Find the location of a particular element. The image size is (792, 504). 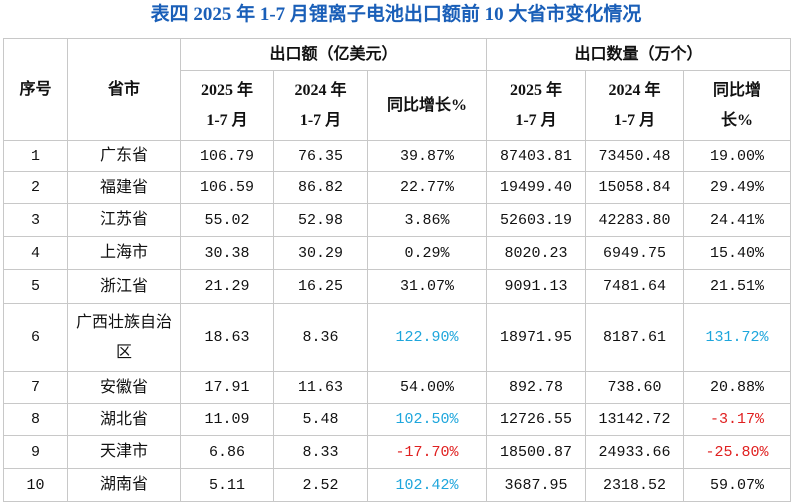

cell: 738.60 is located at coordinates (634, 387).